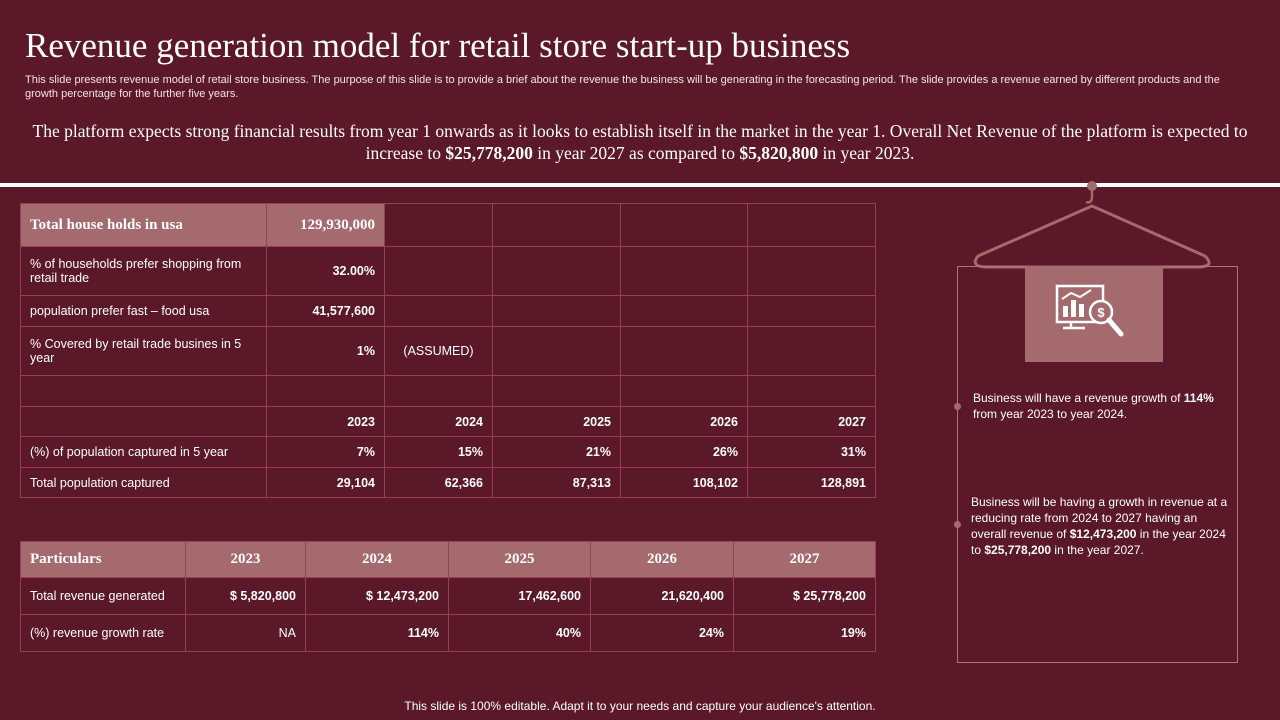  What do you see at coordinates (143, 452) in the screenshot?
I see `row-label: (%) of population captured in 5 year` at bounding box center [143, 452].